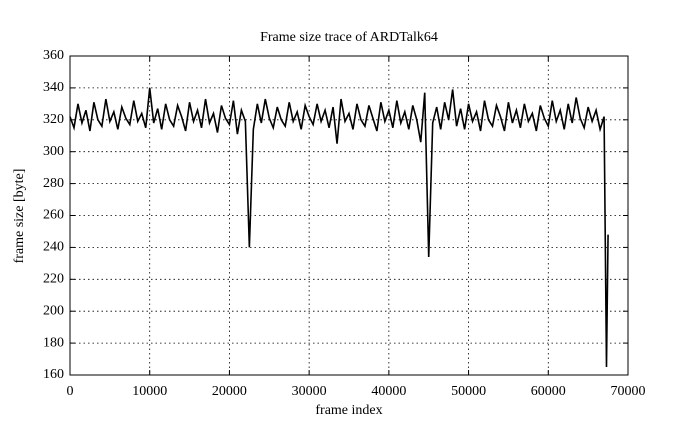 The image size is (695, 429). I want to click on y-tick-label: 360, so click(53, 55).